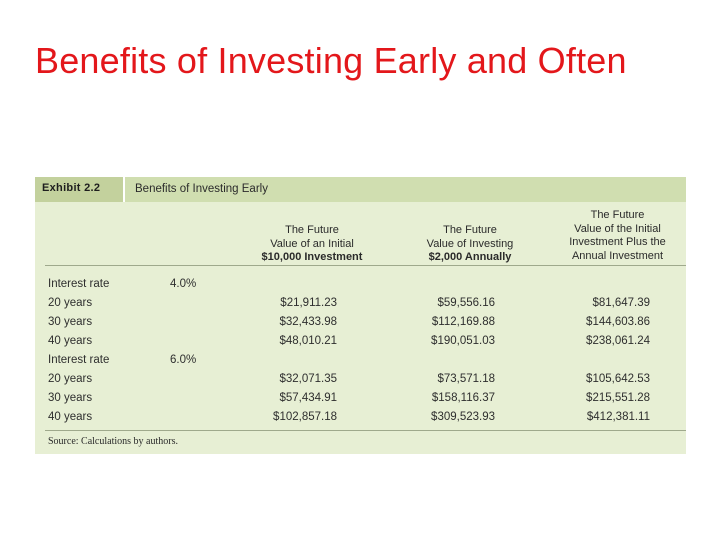 The image size is (720, 540). What do you see at coordinates (360, 360) in the screenshot?
I see `table-row: Interest rate 6.0%` at bounding box center [360, 360].